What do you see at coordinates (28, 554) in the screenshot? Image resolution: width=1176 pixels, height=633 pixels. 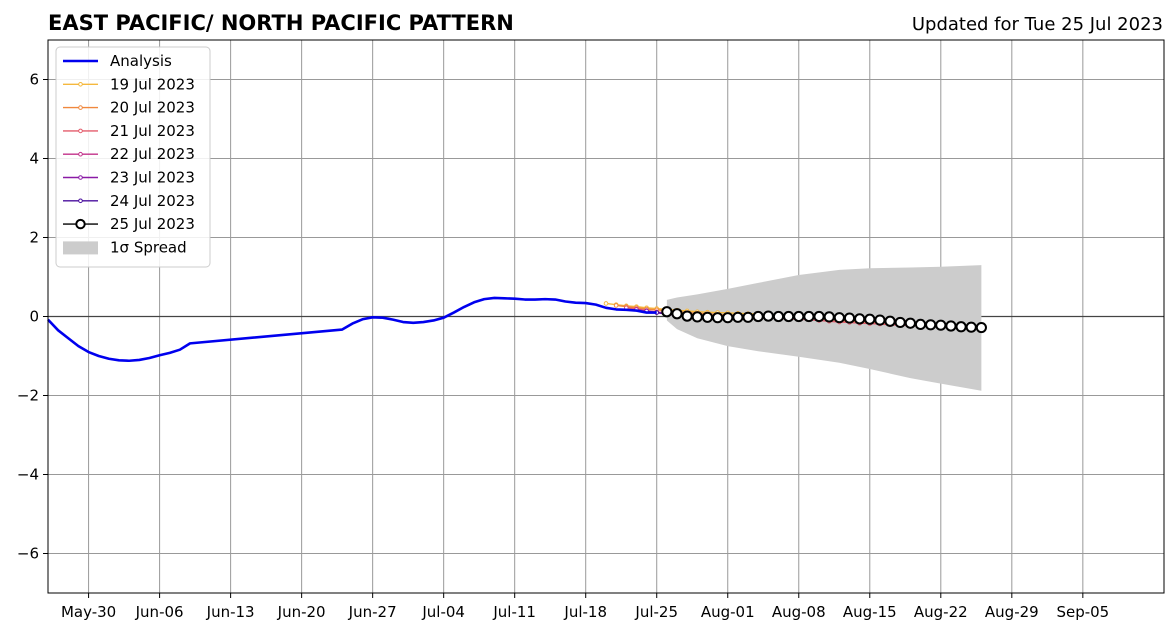 I see `y-tick-label: −6` at bounding box center [28, 554].